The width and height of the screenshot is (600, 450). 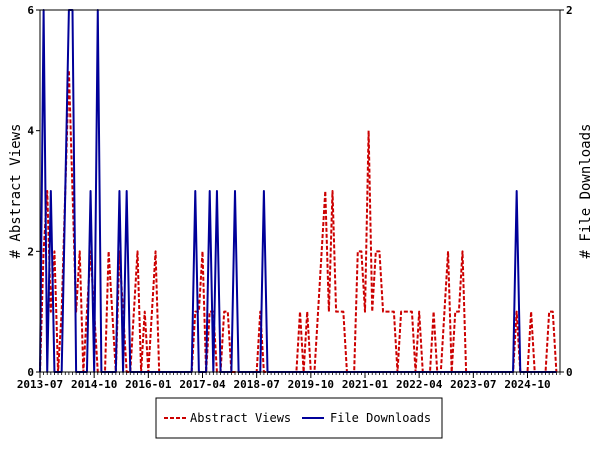 What do you see at coordinates (256, 384) in the screenshot?
I see `x-tick-label: 2018-07` at bounding box center [256, 384].